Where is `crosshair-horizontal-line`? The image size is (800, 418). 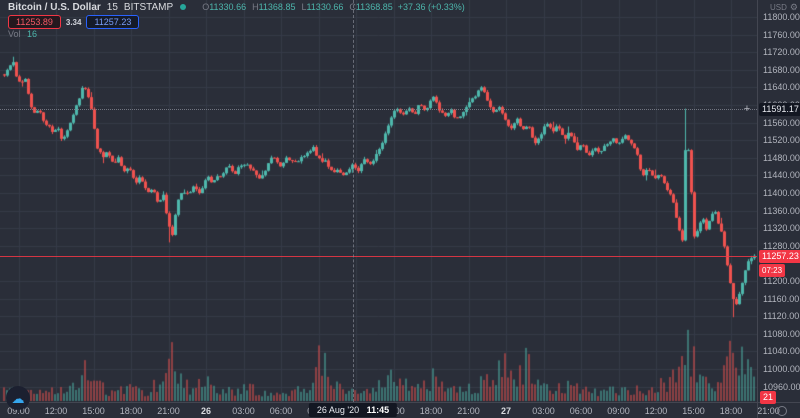 crosshair-horizontal-line is located at coordinates (378, 109).